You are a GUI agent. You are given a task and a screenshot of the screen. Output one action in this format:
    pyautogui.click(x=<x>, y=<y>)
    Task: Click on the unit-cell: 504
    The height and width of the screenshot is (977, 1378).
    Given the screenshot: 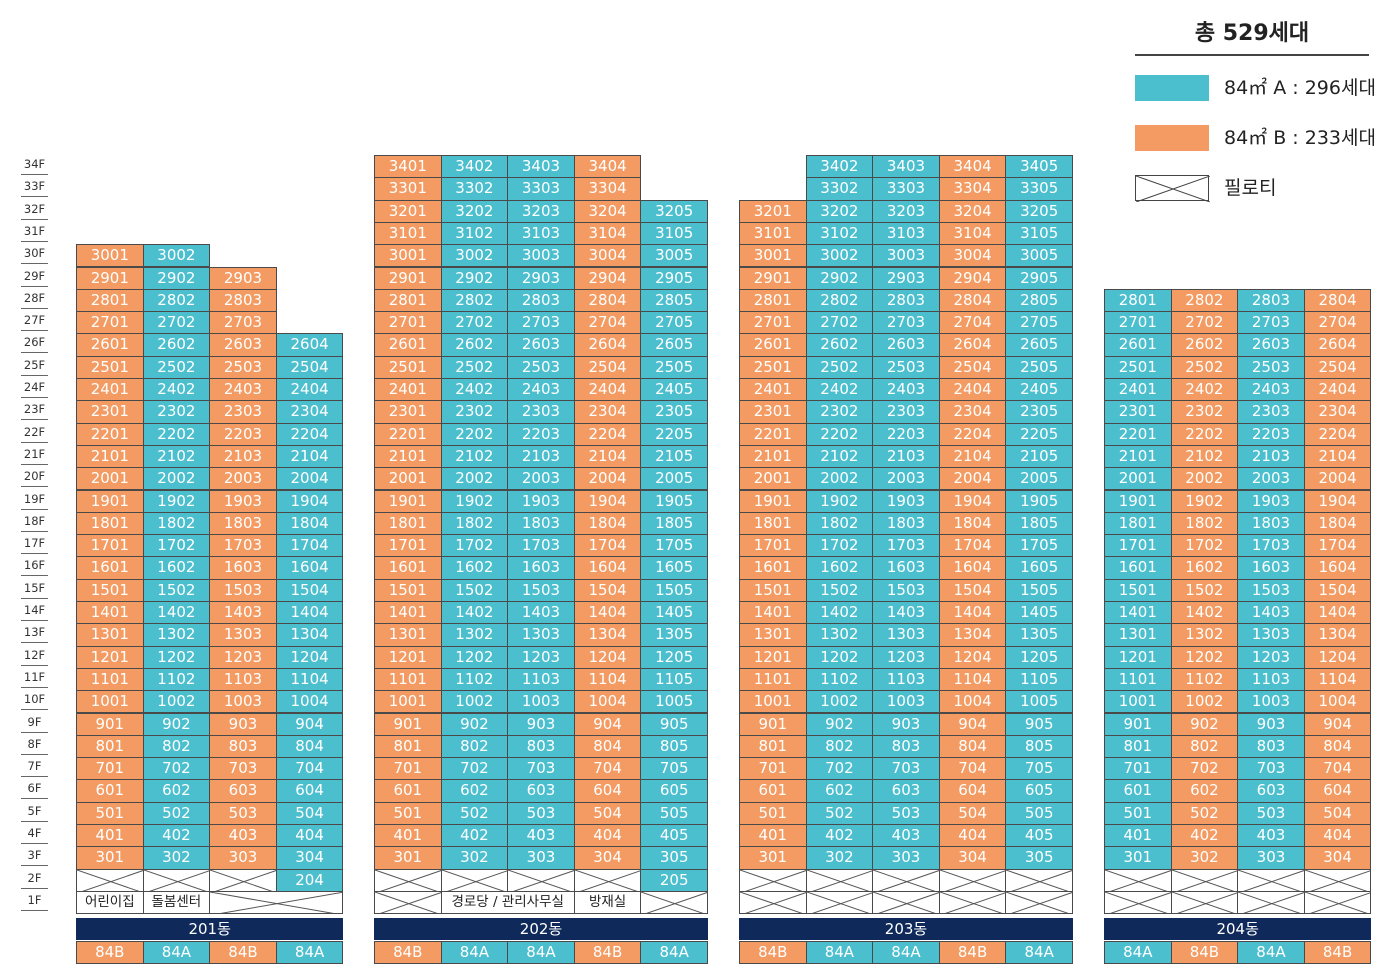 What is the action you would take?
    pyautogui.click(x=309, y=813)
    